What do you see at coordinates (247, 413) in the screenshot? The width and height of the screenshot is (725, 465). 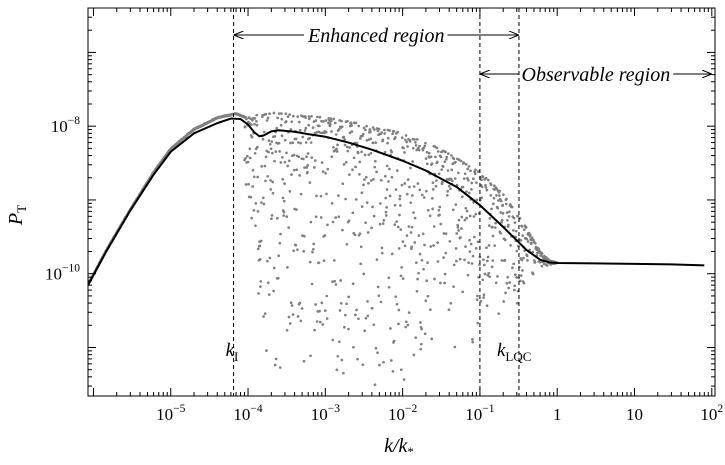 I see `x-tick-label: 10−4` at bounding box center [247, 413].